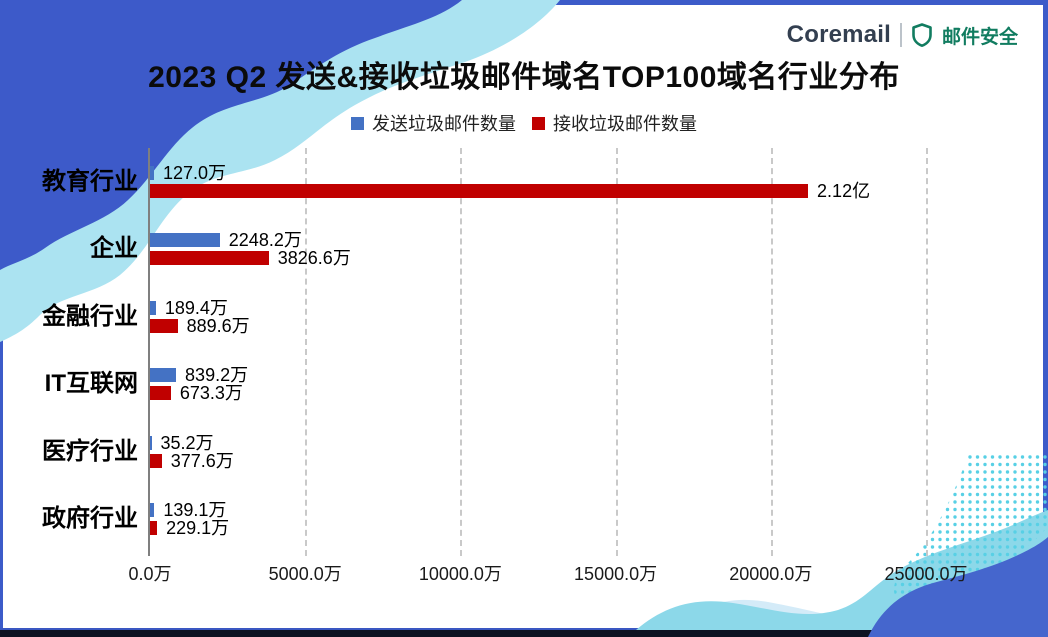  Describe the element at coordinates (524, 628) in the screenshot. I see `footer-accent-line` at that location.